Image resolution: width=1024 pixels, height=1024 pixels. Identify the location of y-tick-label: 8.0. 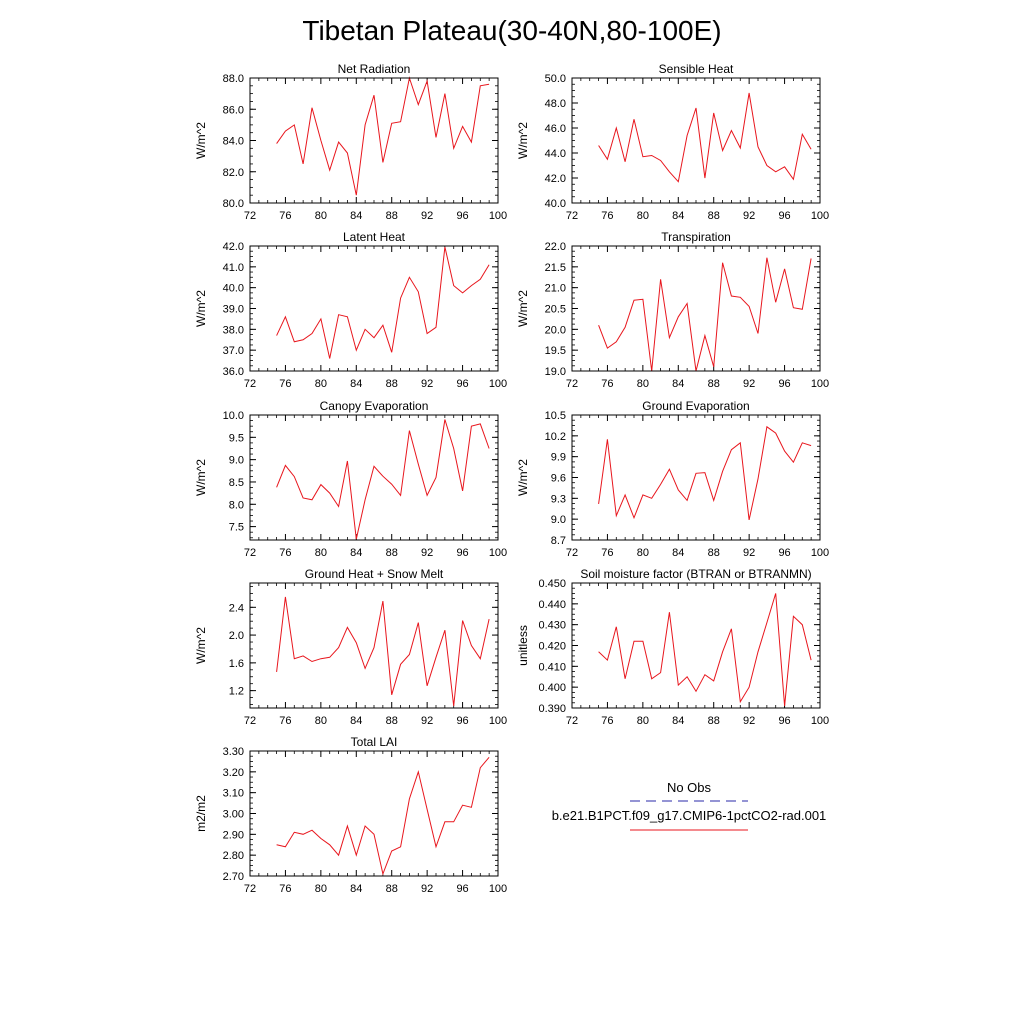
(236, 505).